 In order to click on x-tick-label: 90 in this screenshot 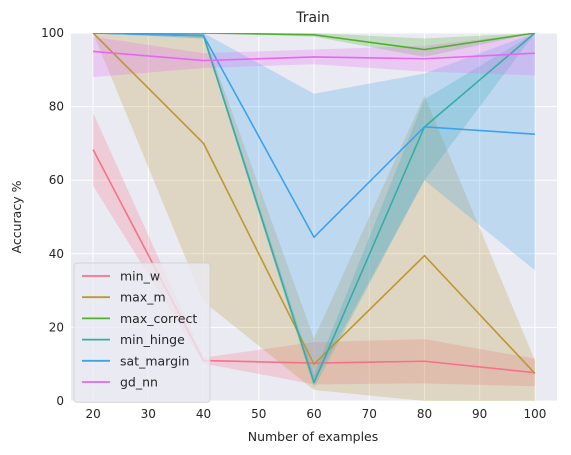, I will do `click(479, 414)`.